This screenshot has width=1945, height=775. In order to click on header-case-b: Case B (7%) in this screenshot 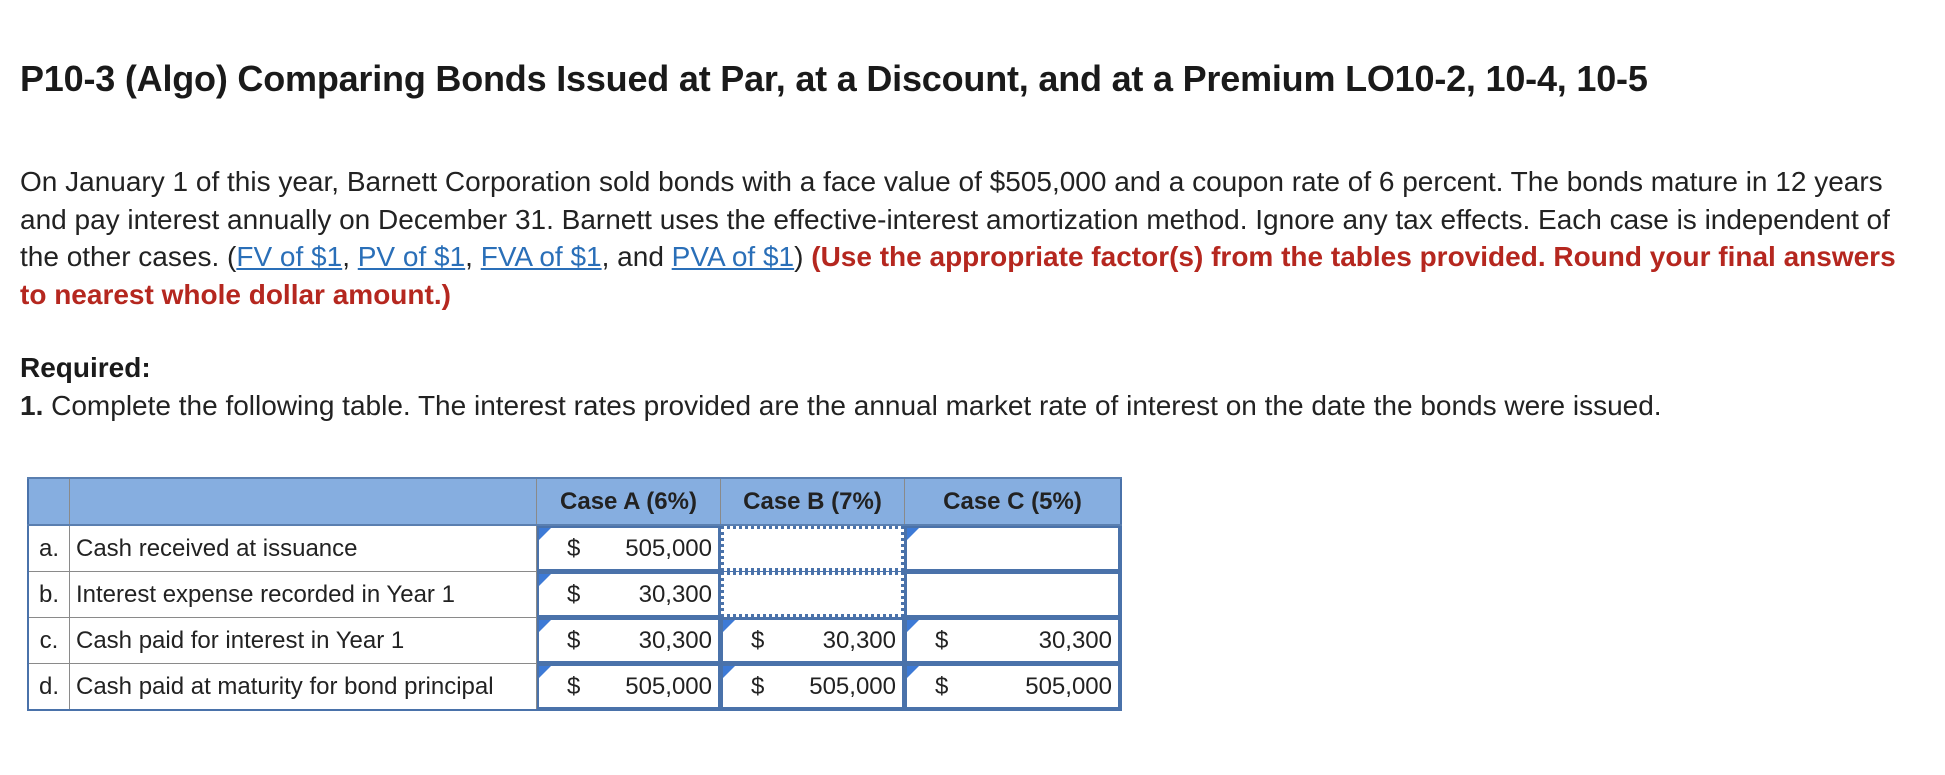, I will do `click(812, 501)`.